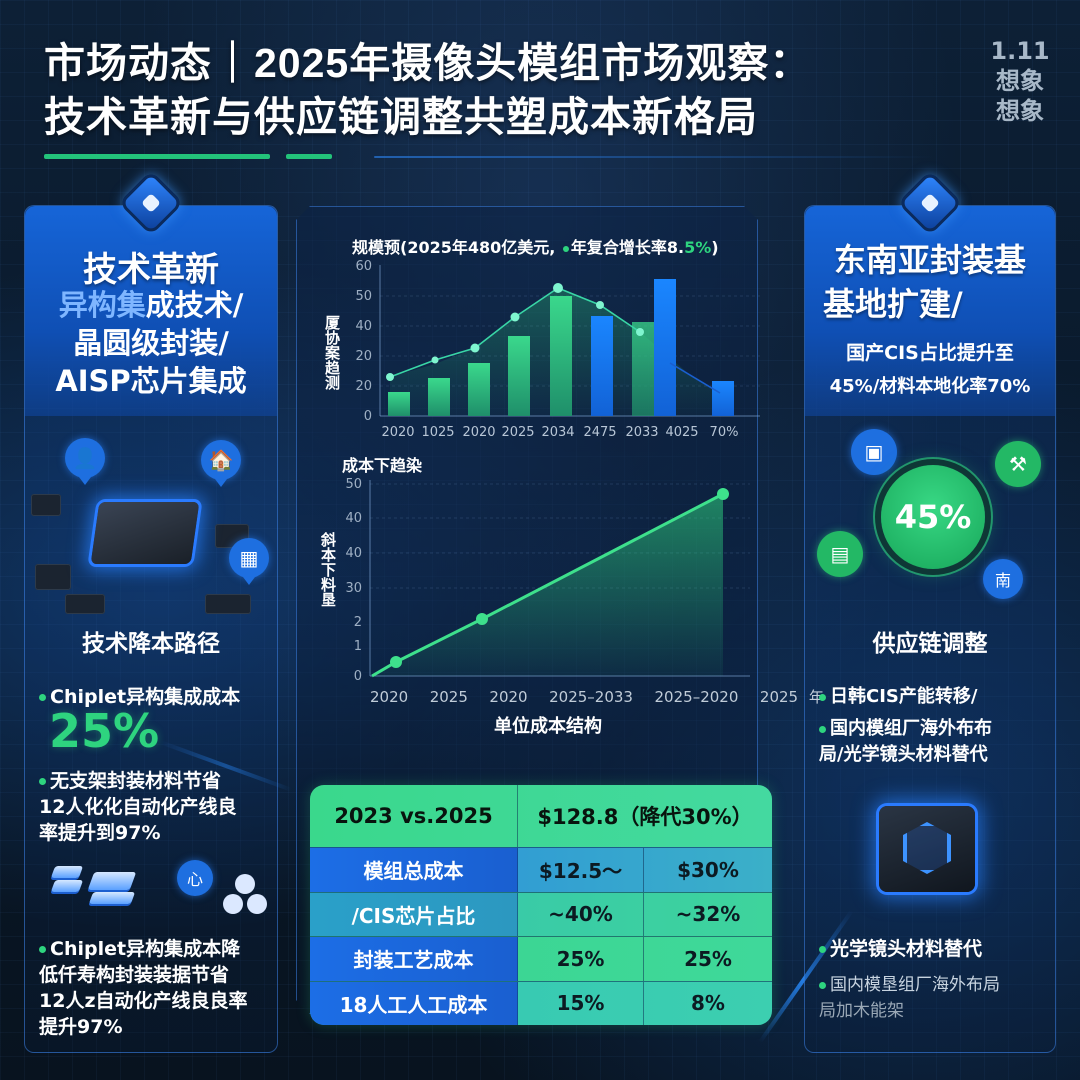 This screenshot has width=1080, height=1080. What do you see at coordinates (874, 452) in the screenshot?
I see `monitor-icon: ▣` at bounding box center [874, 452].